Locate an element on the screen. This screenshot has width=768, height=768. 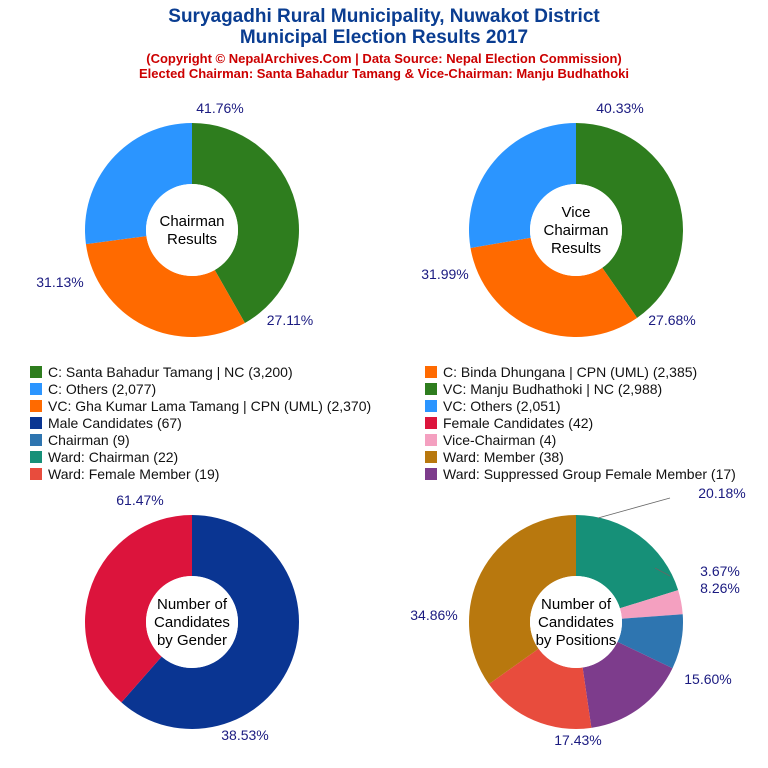
donut-2-percent-label: 27.68% is located at coordinates (671, 320).